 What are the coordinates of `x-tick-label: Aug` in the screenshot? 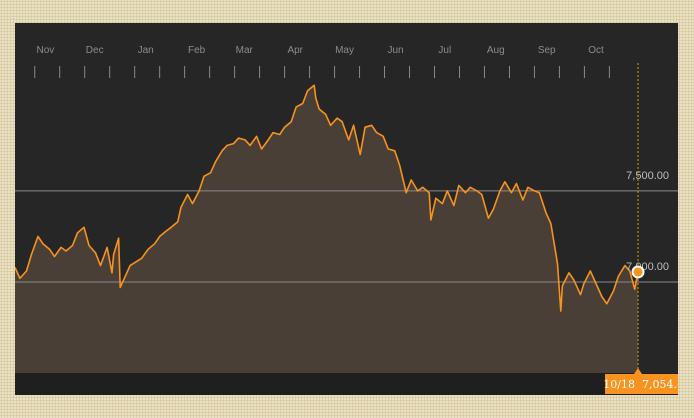 It's located at (496, 50).